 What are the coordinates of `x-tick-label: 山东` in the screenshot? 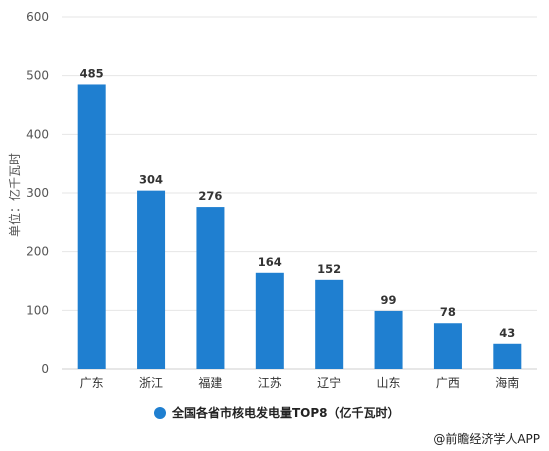 It's located at (389, 383).